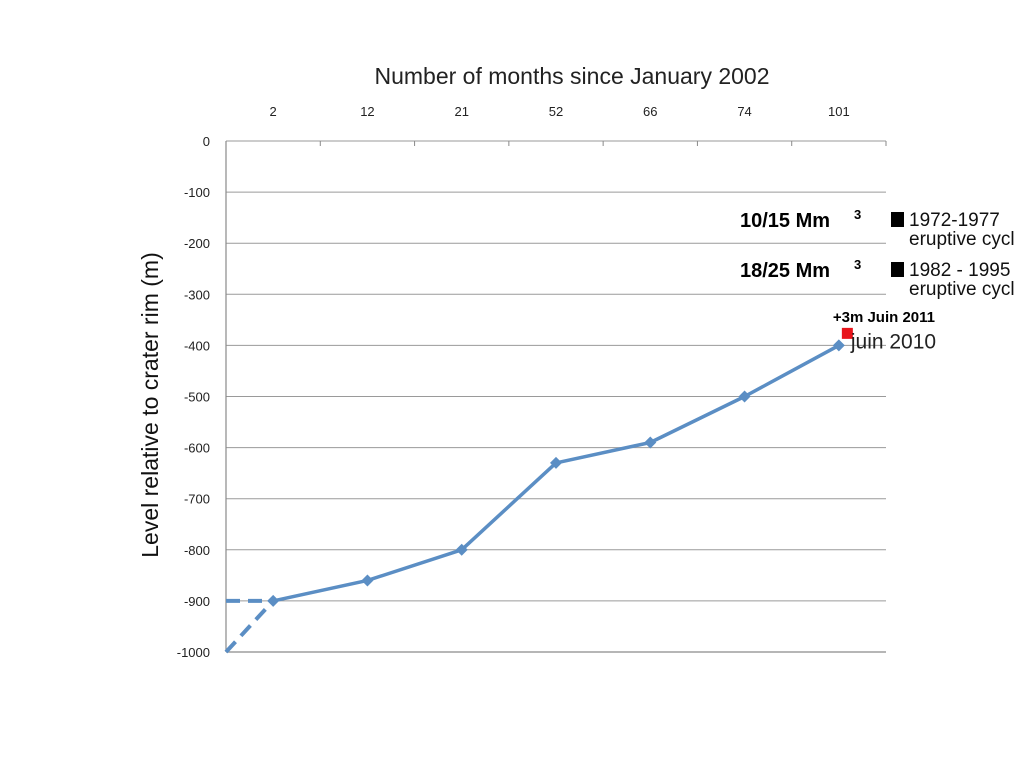 This screenshot has width=1024, height=768. I want to click on y-tick-label: -900, so click(197, 601).